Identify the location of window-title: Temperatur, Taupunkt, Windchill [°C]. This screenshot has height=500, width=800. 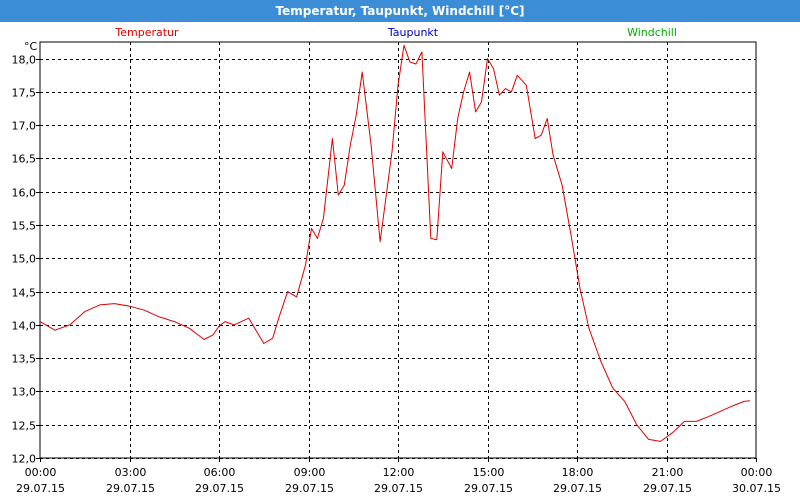
(400, 11).